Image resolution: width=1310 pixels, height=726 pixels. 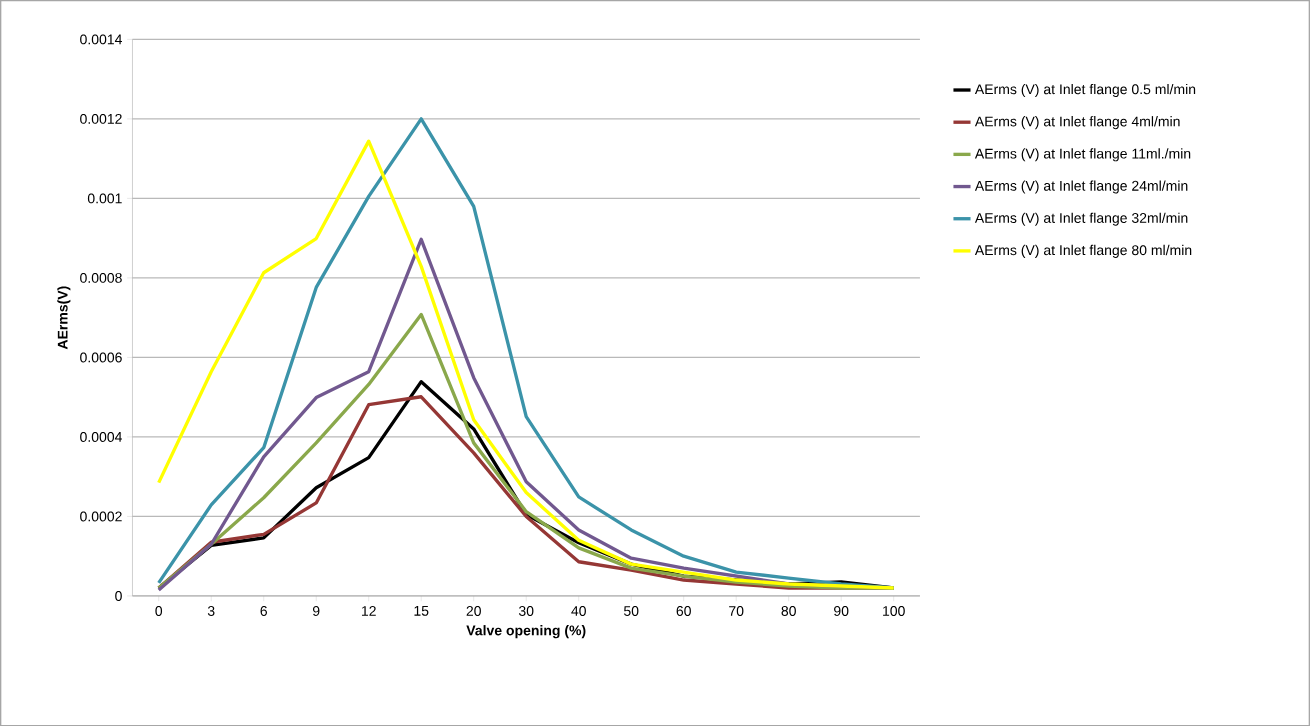 I want to click on legend-label: AErms (V) at Inlet flange 80 ml/min, so click(x=1083, y=251).